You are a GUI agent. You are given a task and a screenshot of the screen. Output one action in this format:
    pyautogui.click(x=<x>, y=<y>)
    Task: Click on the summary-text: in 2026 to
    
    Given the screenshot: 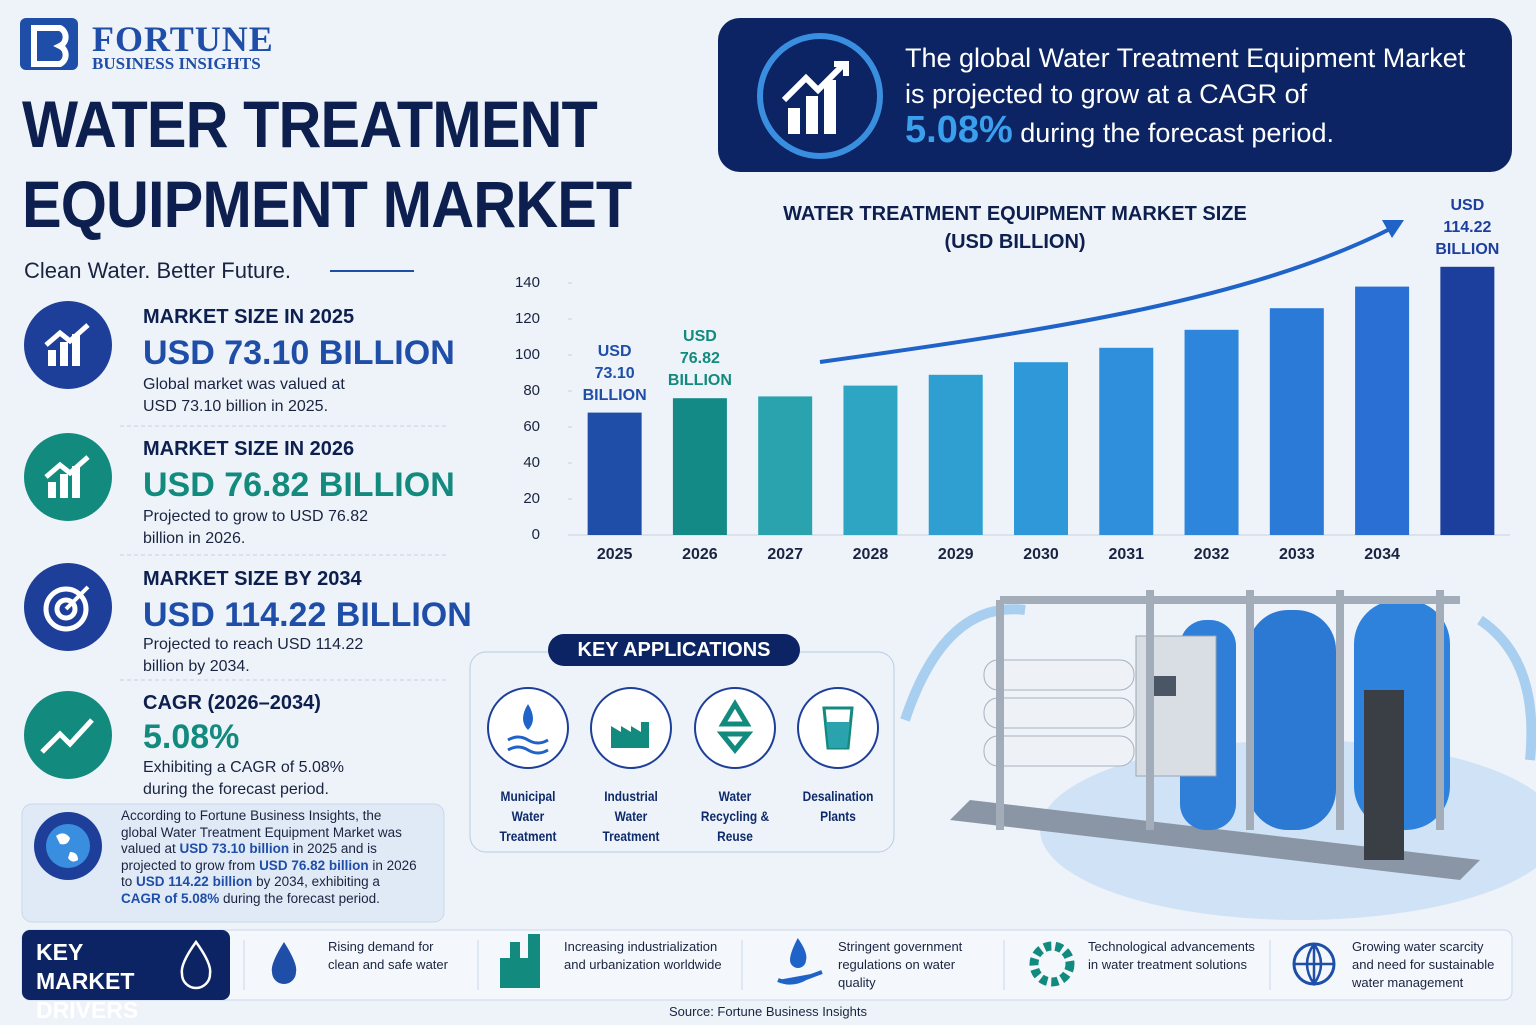 What is the action you would take?
    pyautogui.click(x=269, y=873)
    